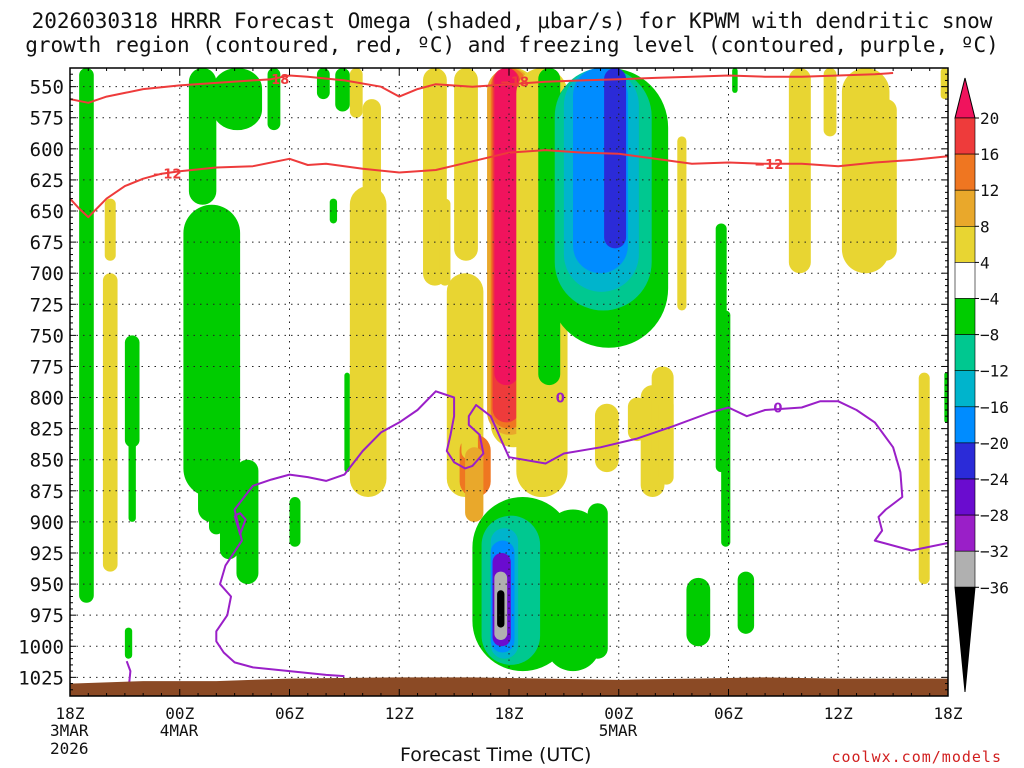 Image resolution: width=1024 pixels, height=768 pixels. Describe the element at coordinates (985, 262) in the screenshot. I see `colorbar-label: 4` at that location.